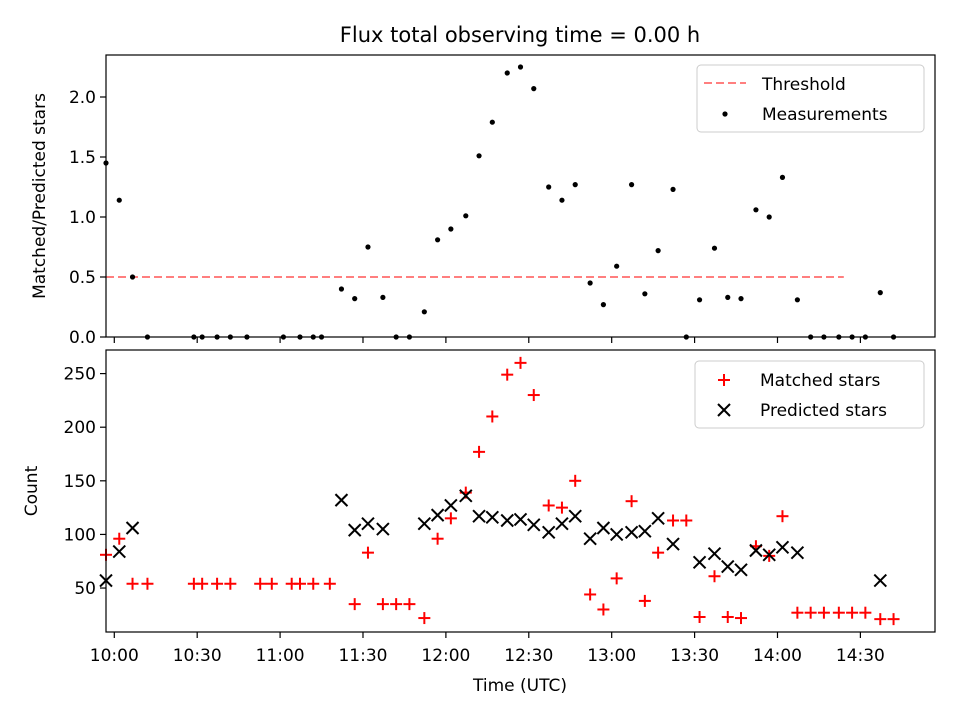  What do you see at coordinates (197, 656) in the screenshot?
I see `x-tick-label: 10:30` at bounding box center [197, 656].